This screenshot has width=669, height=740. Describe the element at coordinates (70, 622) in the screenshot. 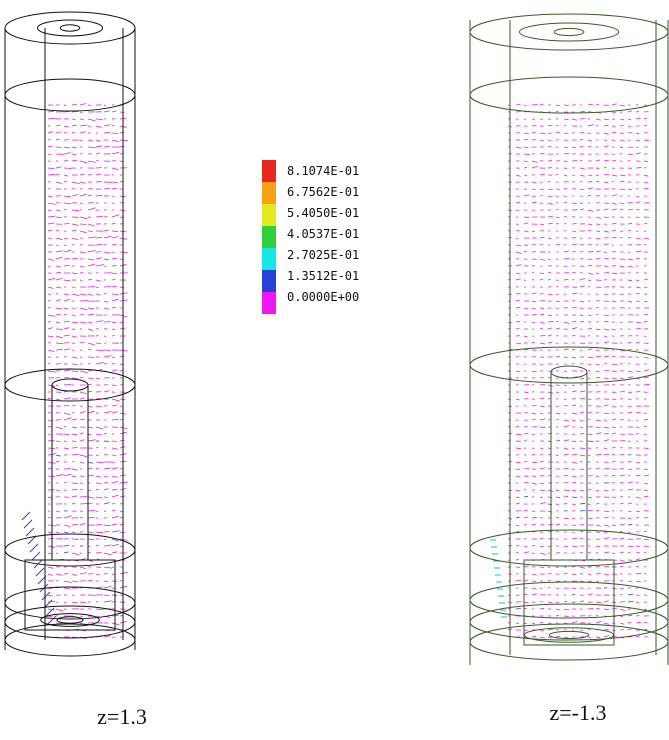

I see `disk` at that location.